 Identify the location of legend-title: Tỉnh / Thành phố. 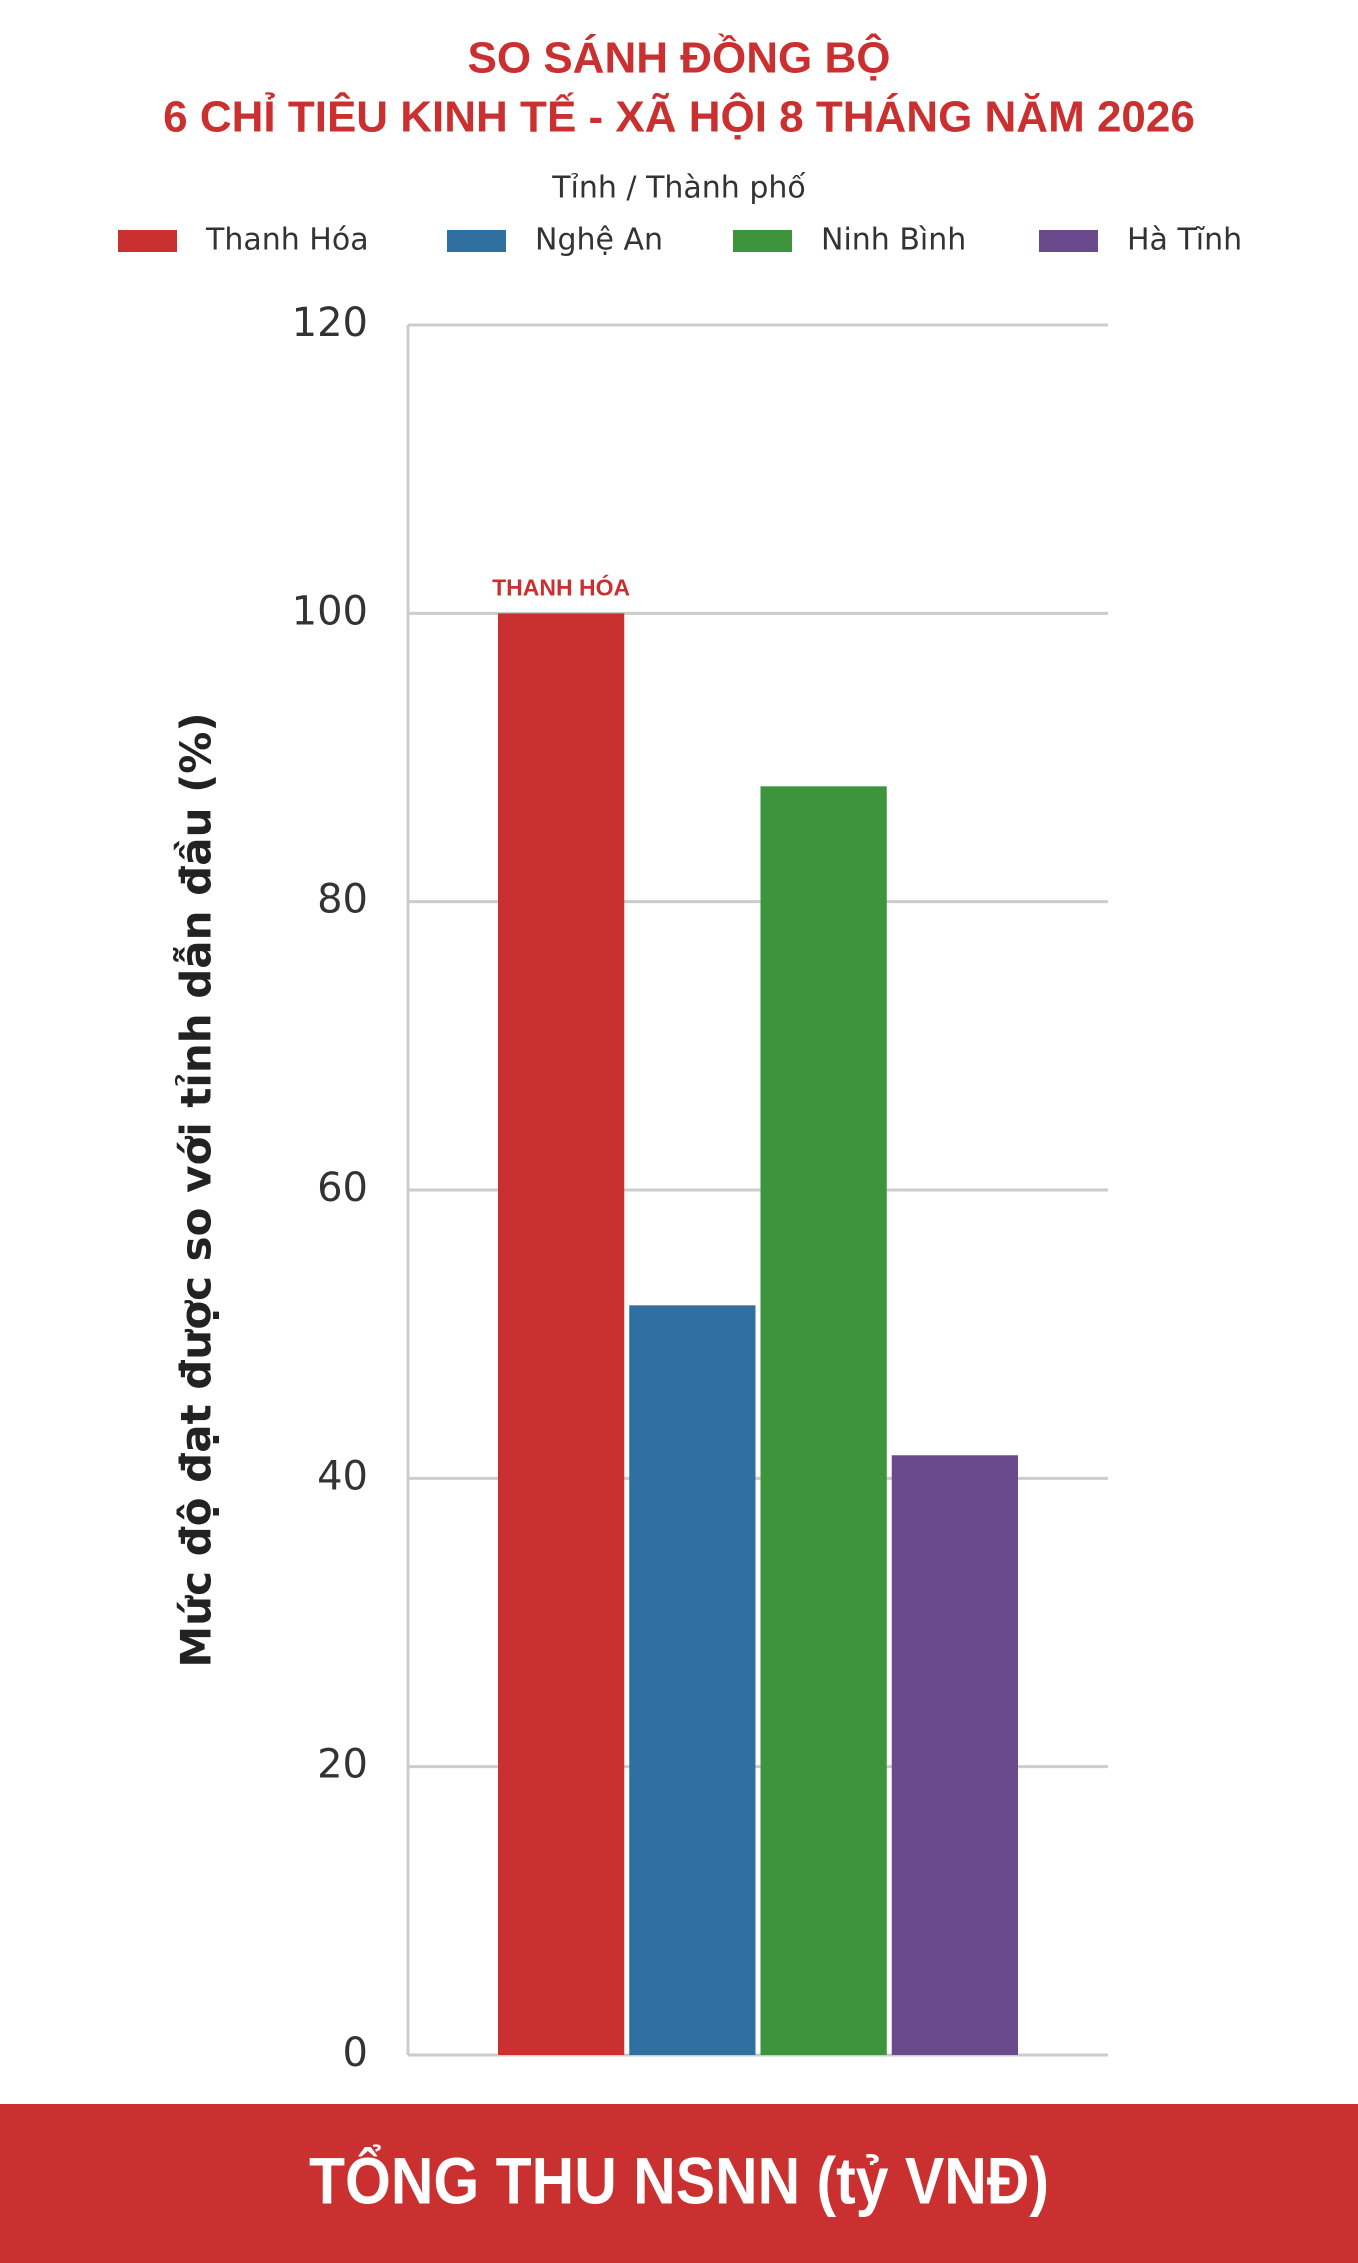
(678, 188).